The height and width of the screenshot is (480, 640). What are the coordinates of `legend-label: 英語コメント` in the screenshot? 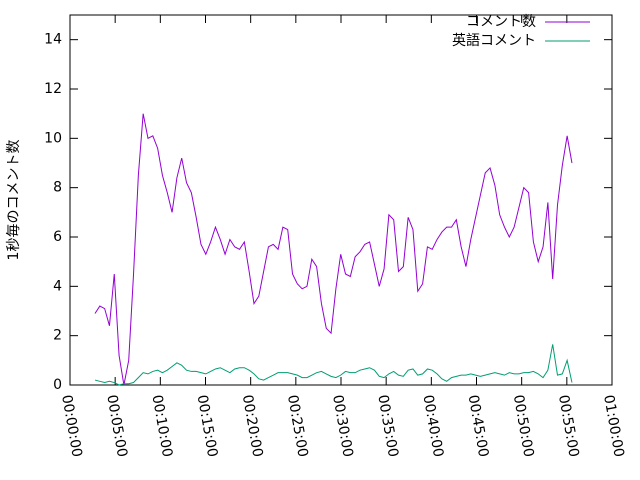 It's located at (494, 40).